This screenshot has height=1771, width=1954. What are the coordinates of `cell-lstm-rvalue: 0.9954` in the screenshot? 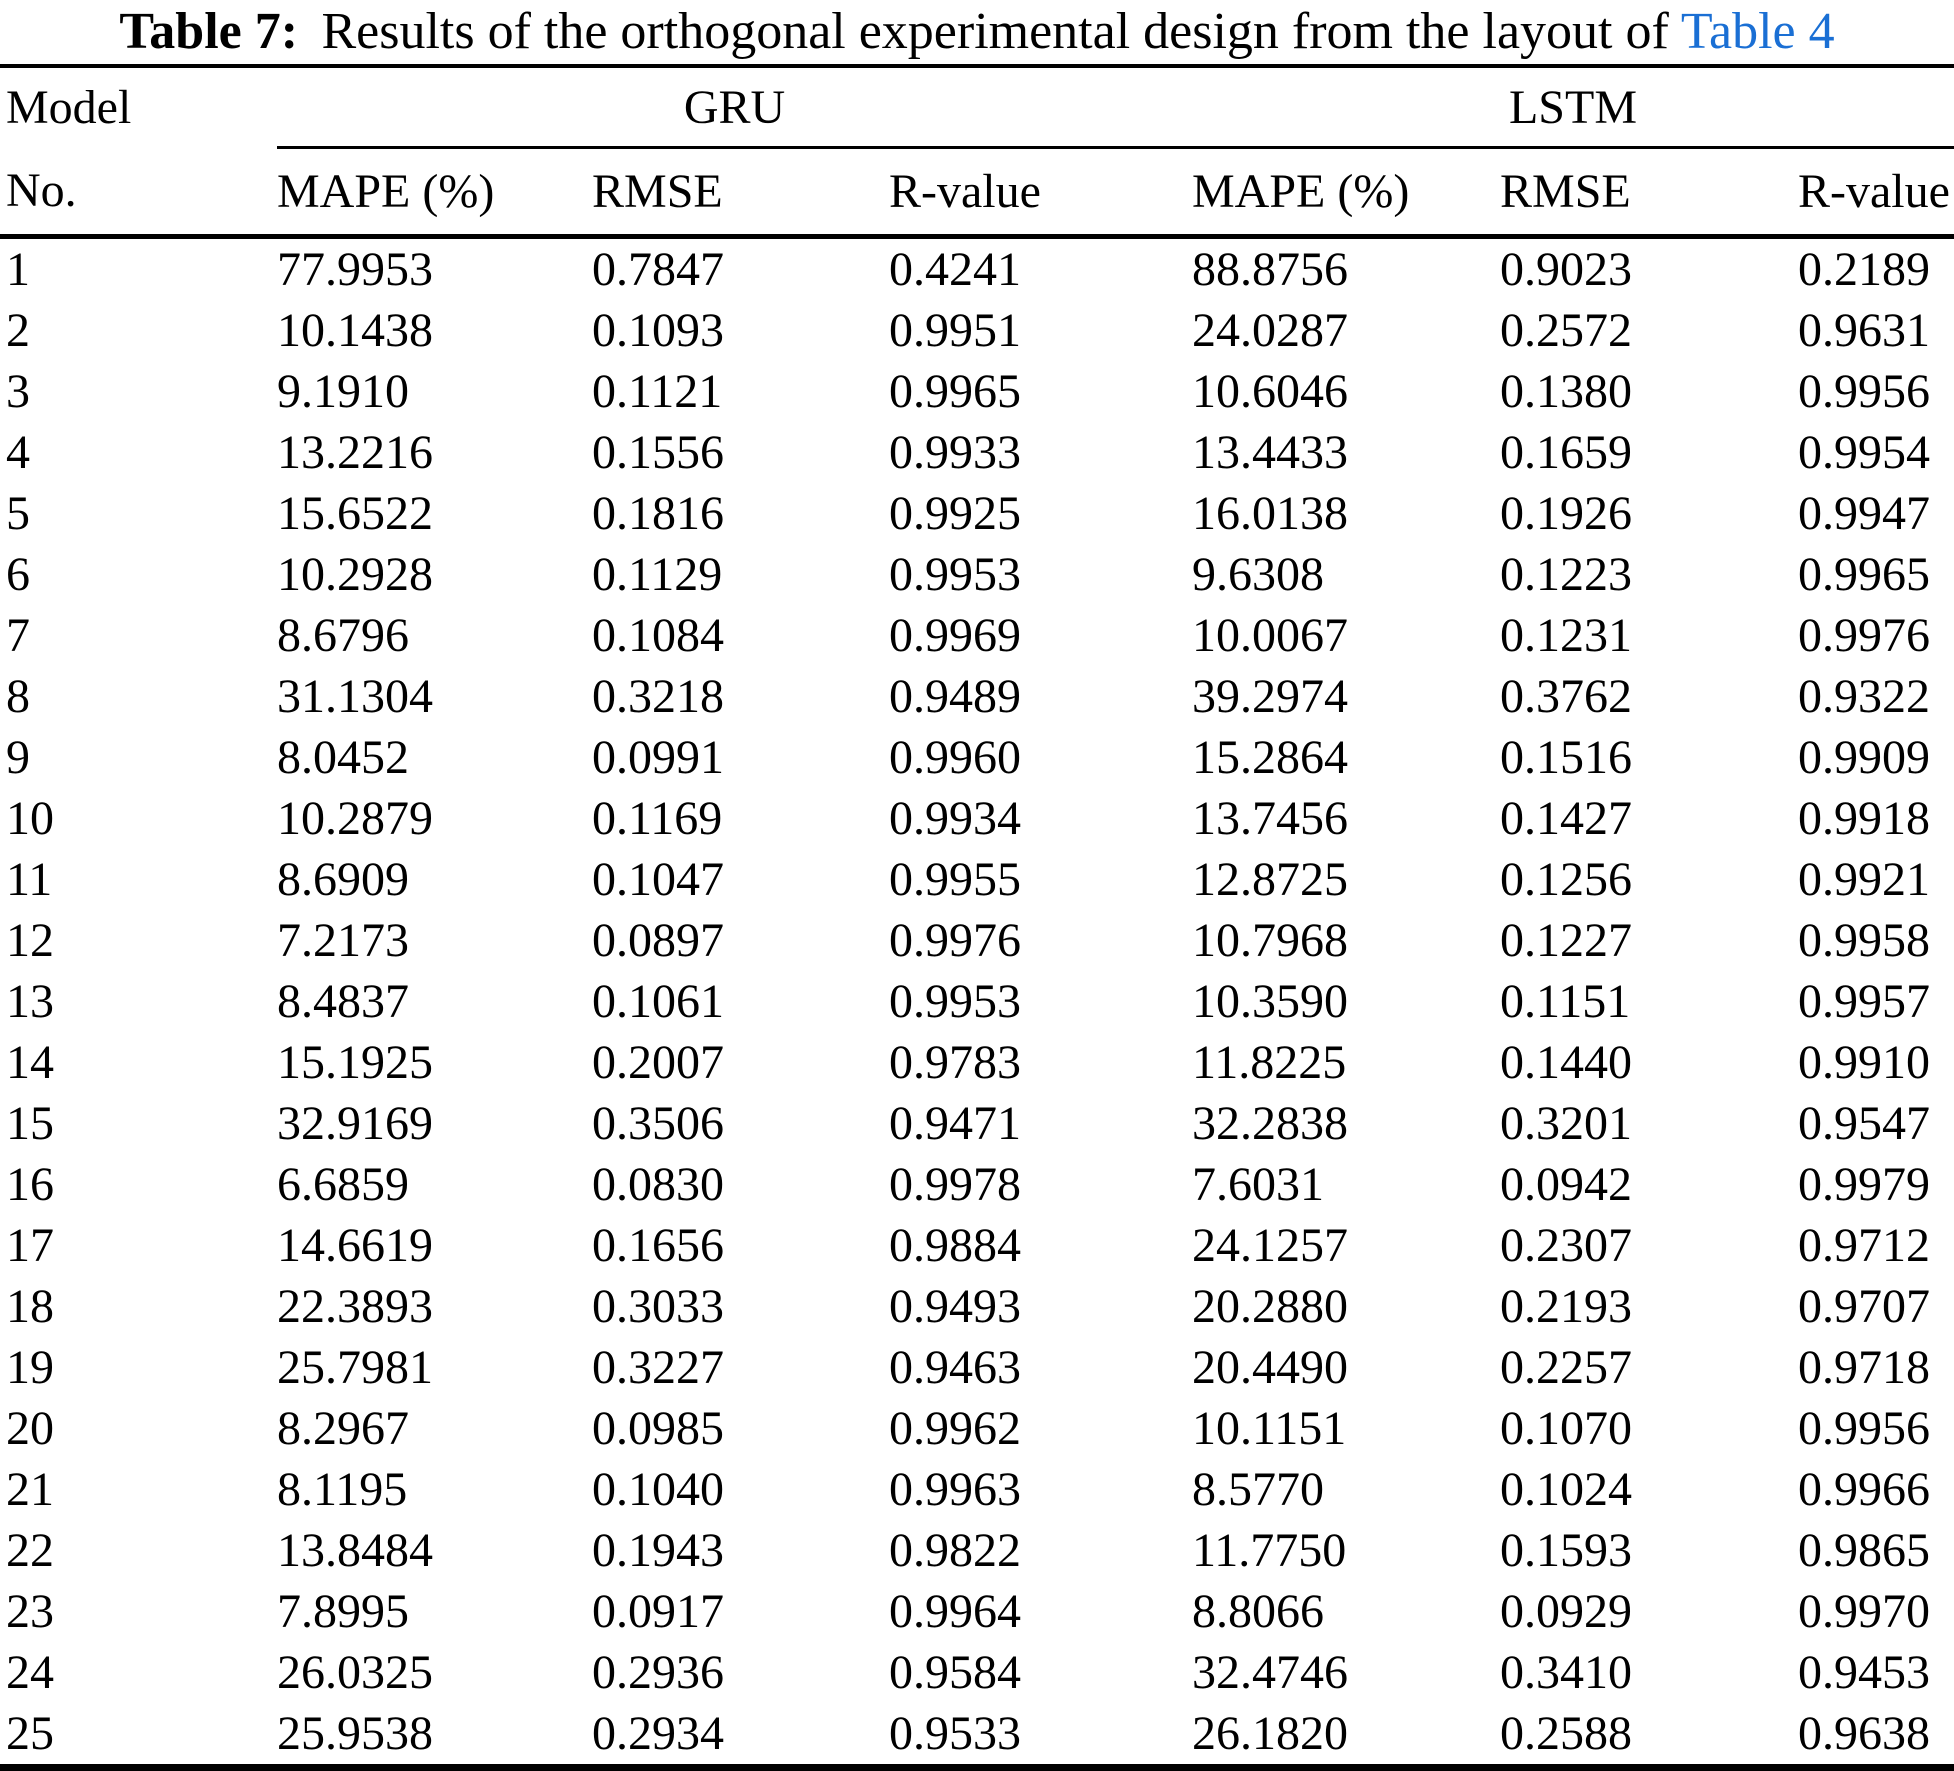 It's located at (1864, 452).